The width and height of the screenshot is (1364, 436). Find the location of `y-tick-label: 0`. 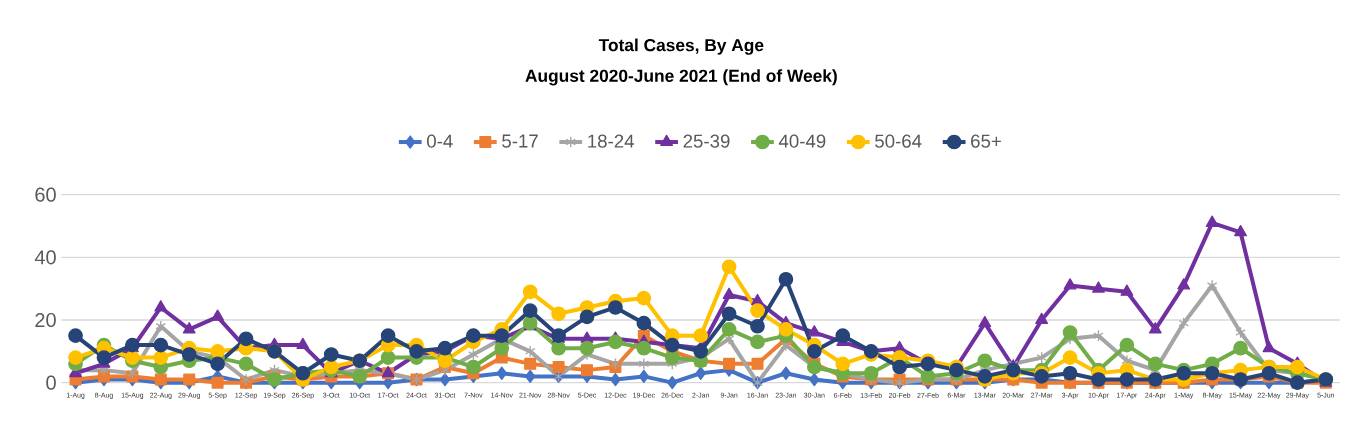

y-tick-label: 0 is located at coordinates (51, 382).